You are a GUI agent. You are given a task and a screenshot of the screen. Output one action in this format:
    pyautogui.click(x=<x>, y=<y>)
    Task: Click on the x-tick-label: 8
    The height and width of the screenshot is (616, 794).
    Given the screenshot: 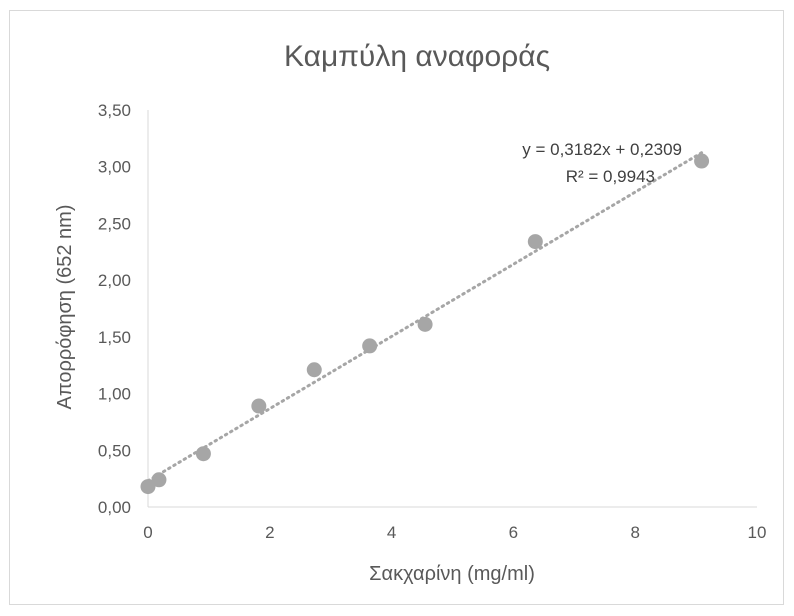 What is the action you would take?
    pyautogui.click(x=634, y=532)
    